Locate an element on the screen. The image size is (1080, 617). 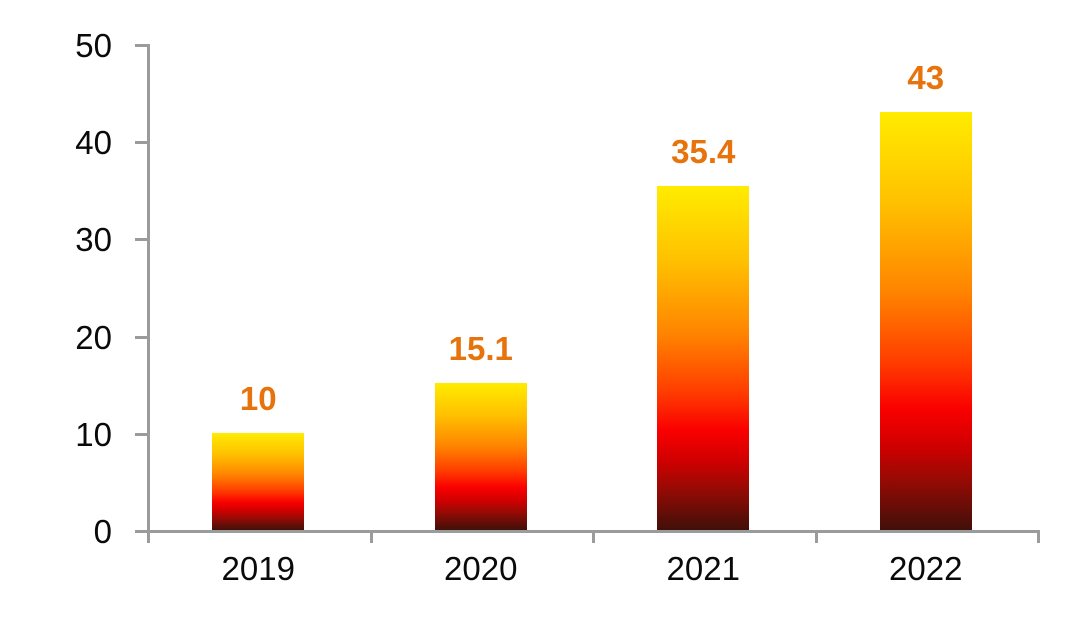
y-tick-label: 40 is located at coordinates (93, 143).